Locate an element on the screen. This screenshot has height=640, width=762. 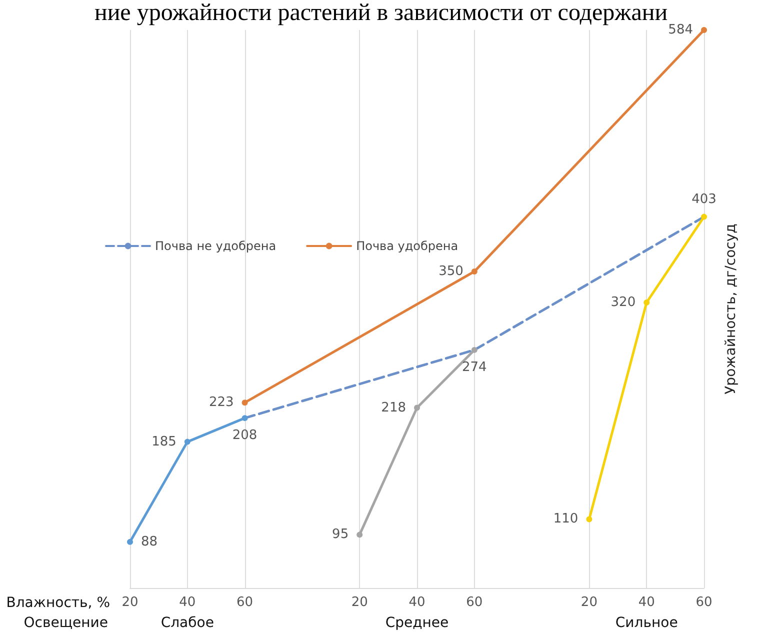
data-label: 95 is located at coordinates (340, 534).